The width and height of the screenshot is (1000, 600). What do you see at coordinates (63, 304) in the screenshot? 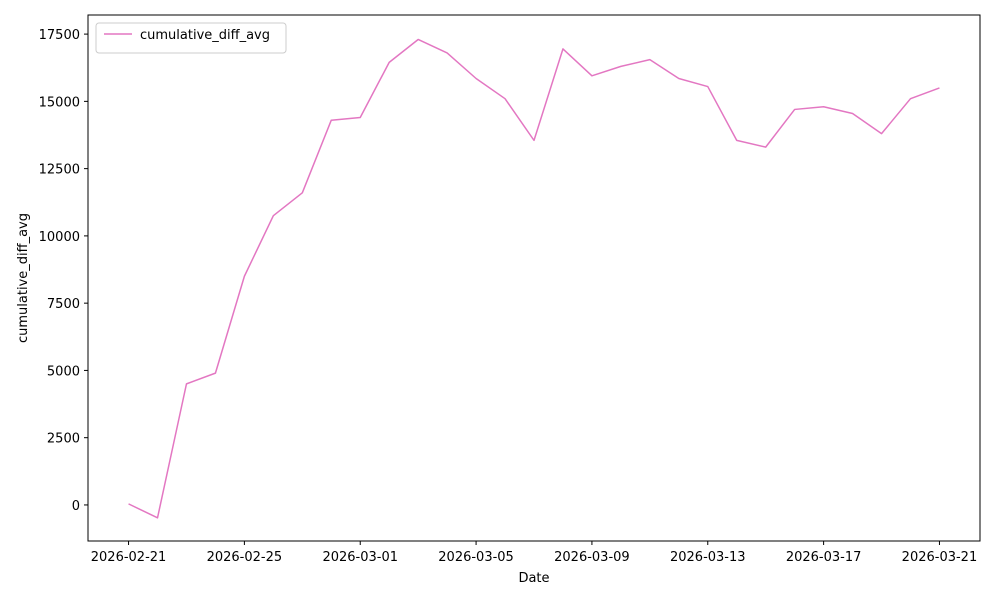
I see `y-tick-label: 7500` at bounding box center [63, 304].